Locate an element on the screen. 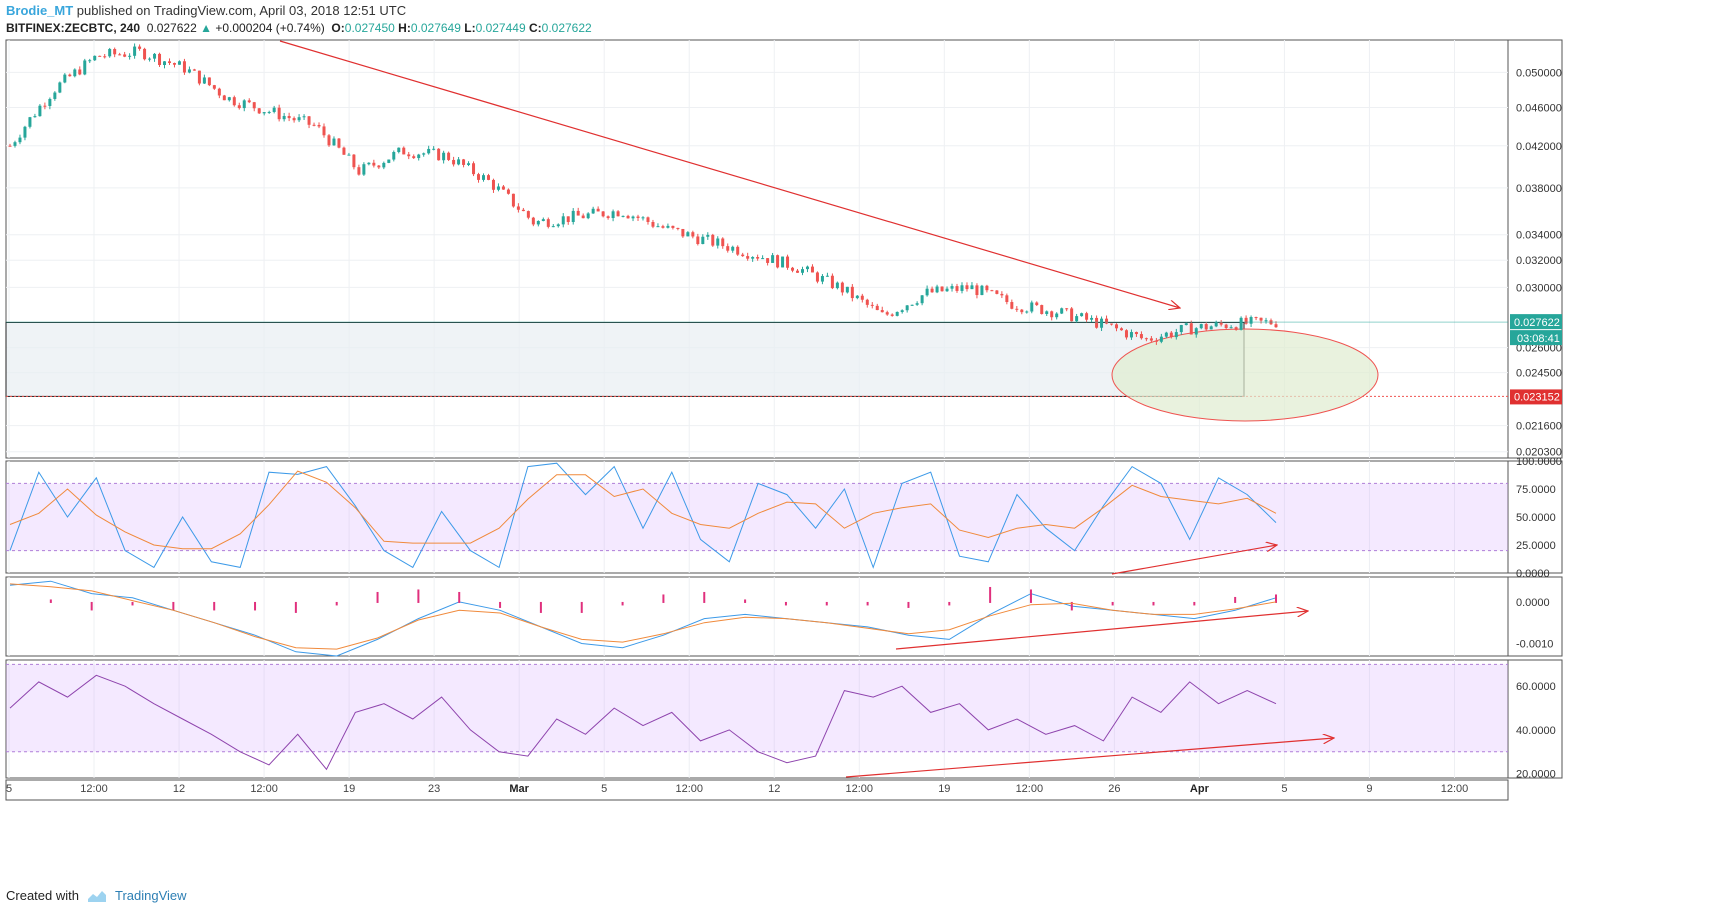 Image resolution: width=1730 pixels, height=916 pixels. stoch-tick-label: 25.0000 is located at coordinates (1536, 546).